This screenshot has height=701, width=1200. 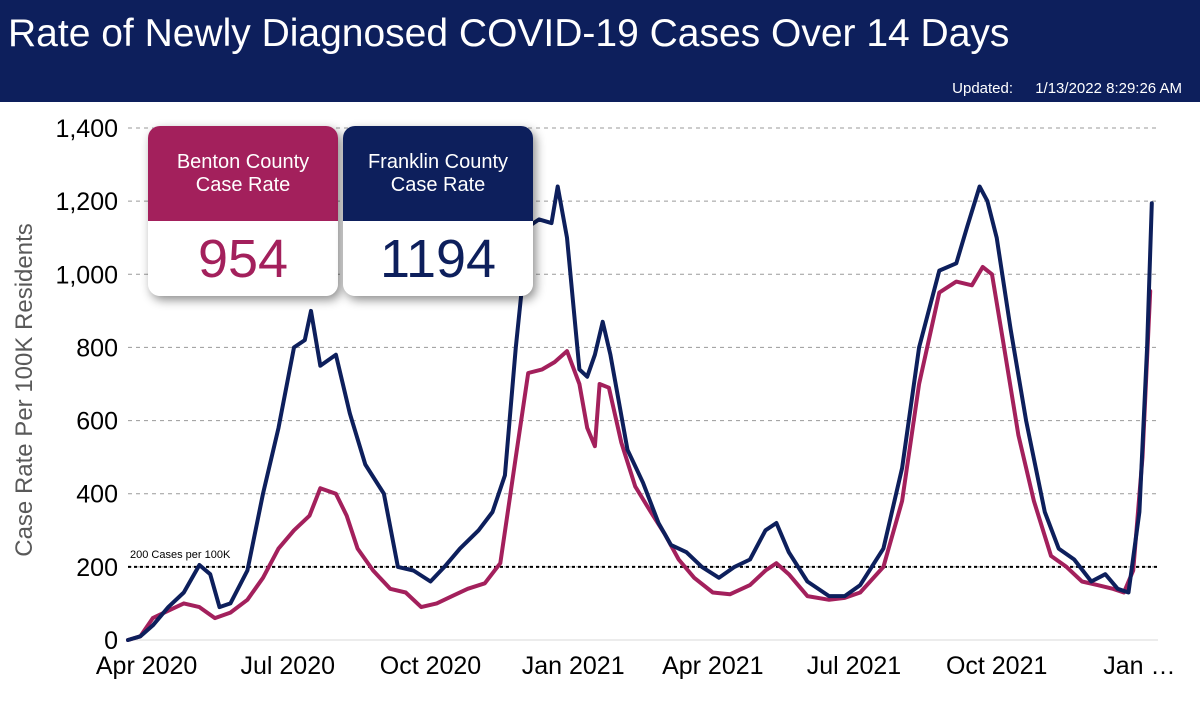 I want to click on franklin-card-value: 1194, so click(x=438, y=258).